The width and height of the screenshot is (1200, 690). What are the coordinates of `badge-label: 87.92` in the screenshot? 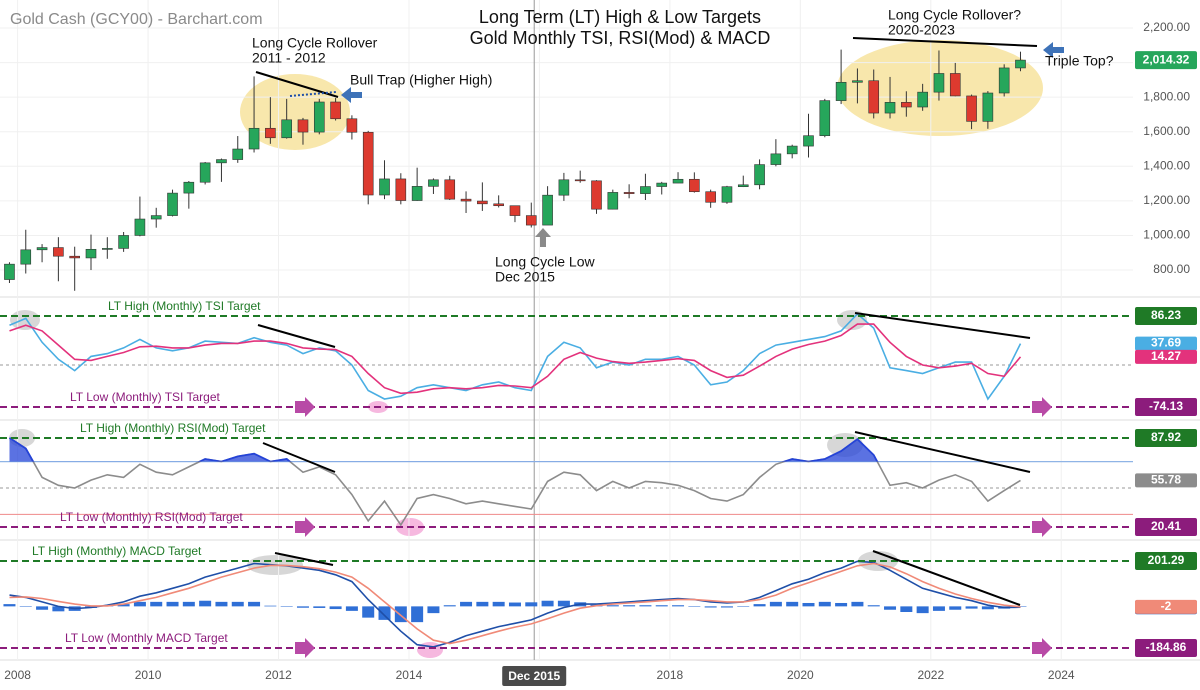 It's located at (1166, 437).